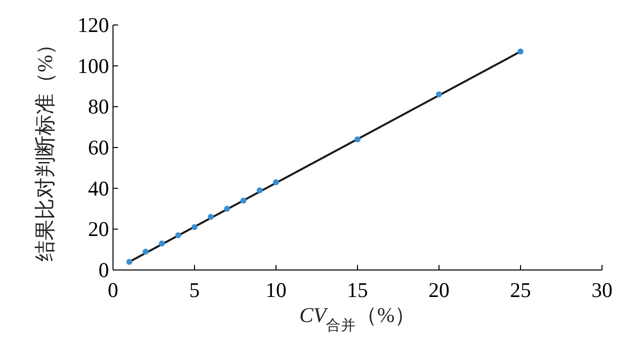 Image resolution: width=625 pixels, height=349 pixels. Describe the element at coordinates (93, 25) in the screenshot. I see `y-tick-label: 120` at that location.